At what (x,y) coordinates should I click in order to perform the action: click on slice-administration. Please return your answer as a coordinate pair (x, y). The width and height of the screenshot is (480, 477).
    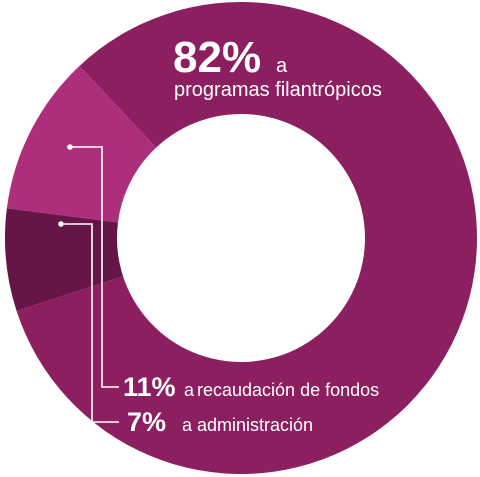
    Looking at the image, I should click on (64, 259).